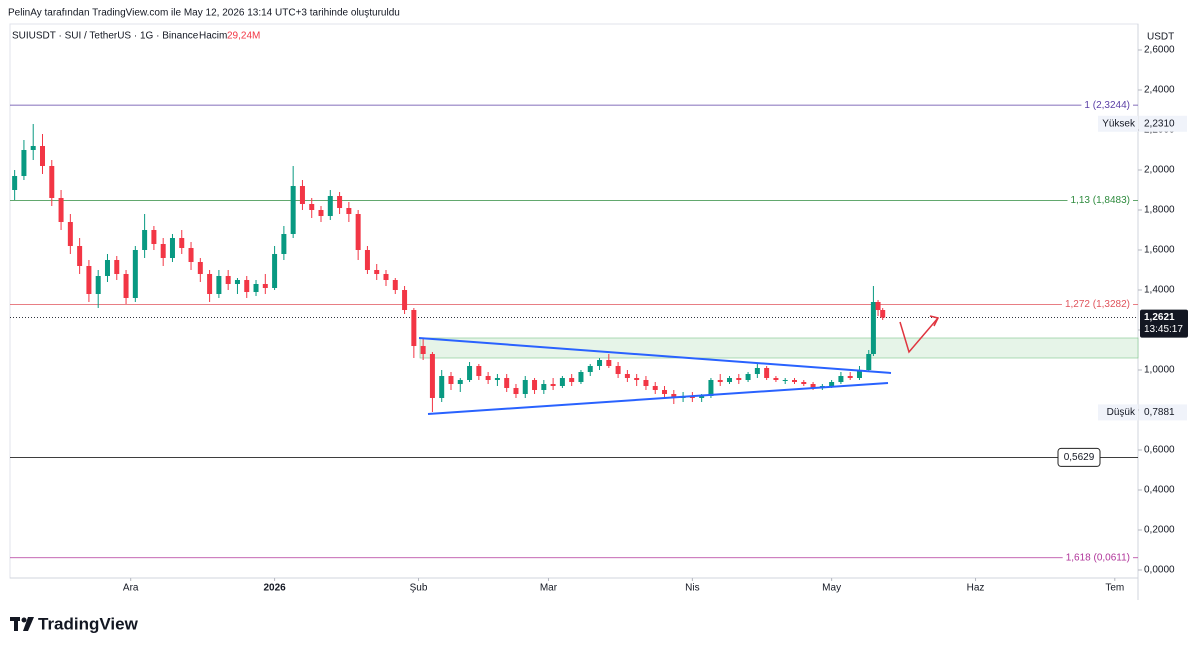 The width and height of the screenshot is (1200, 654). What do you see at coordinates (1159, 170) in the screenshot?
I see `y-tick-label: 2,0000` at bounding box center [1159, 170].